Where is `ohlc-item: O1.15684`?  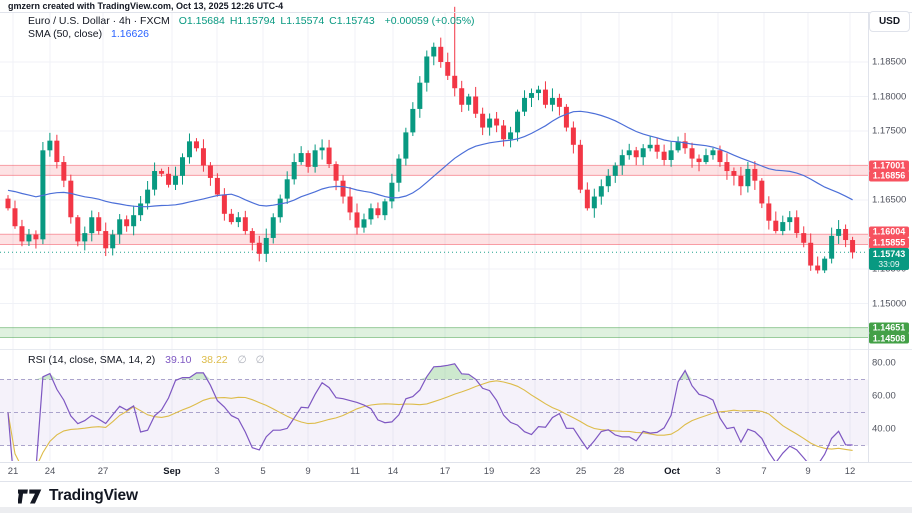
ohlc-item: O1.15684 is located at coordinates (201, 21).